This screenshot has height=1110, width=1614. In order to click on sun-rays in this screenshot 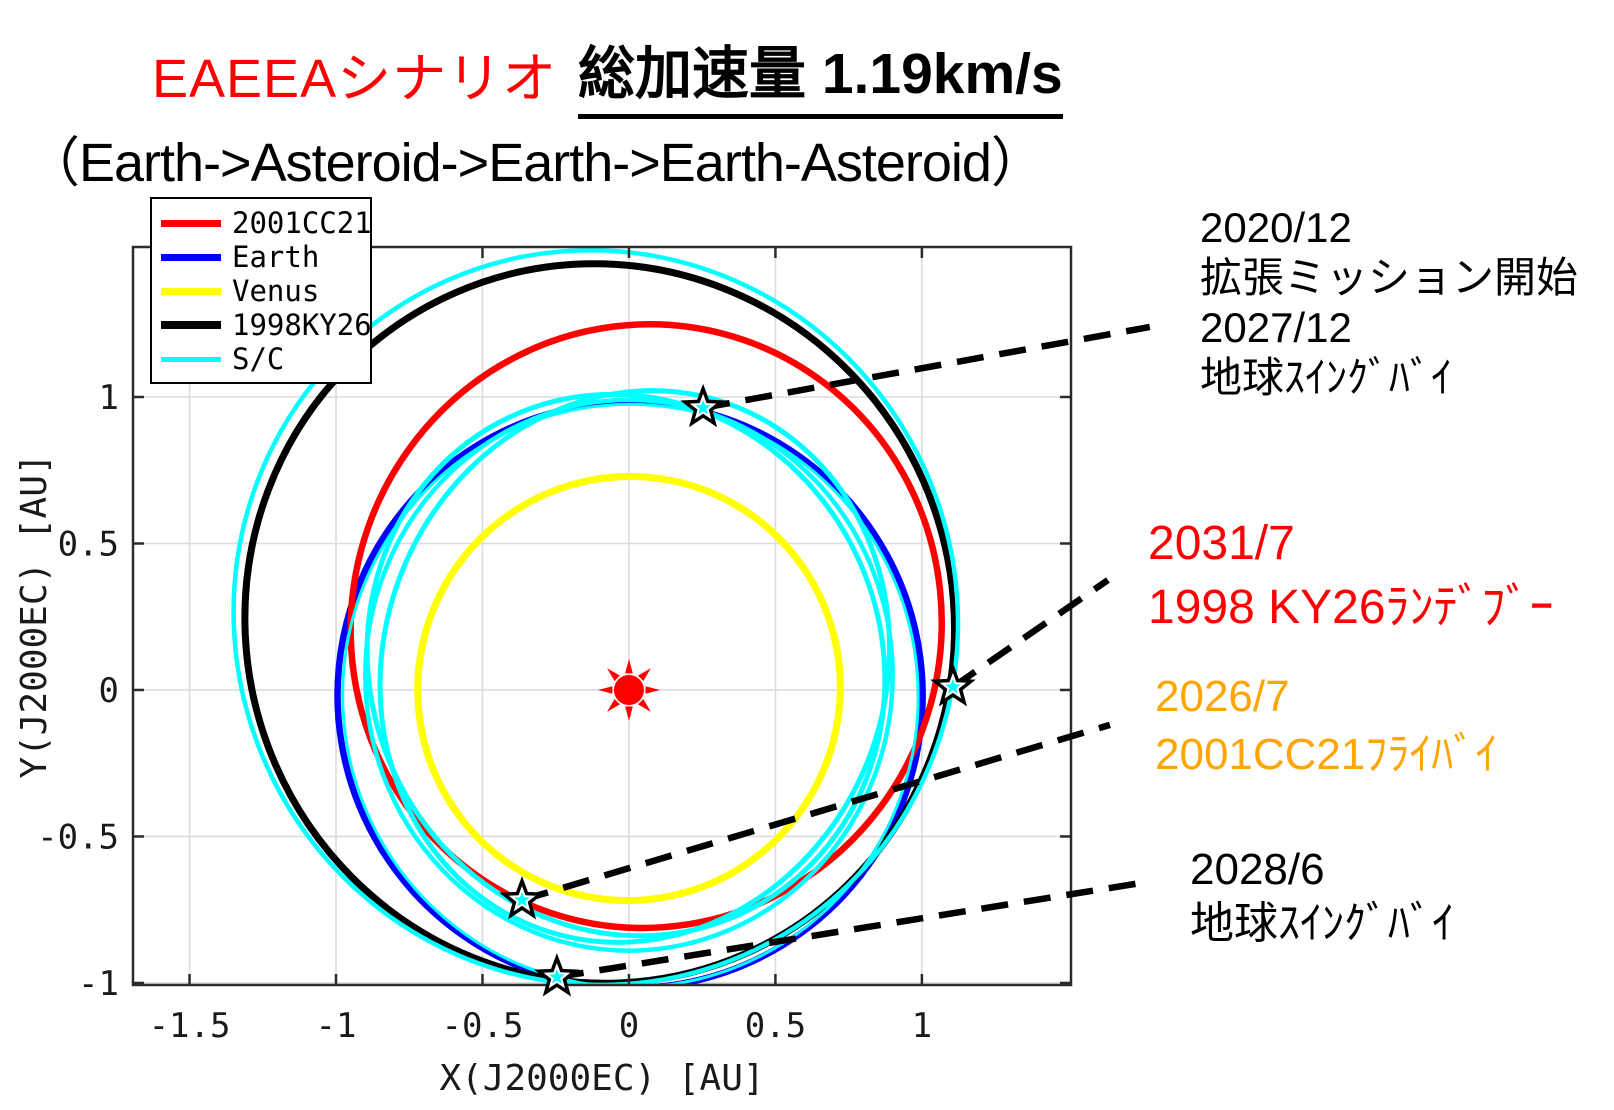, I will do `click(629, 690)`.